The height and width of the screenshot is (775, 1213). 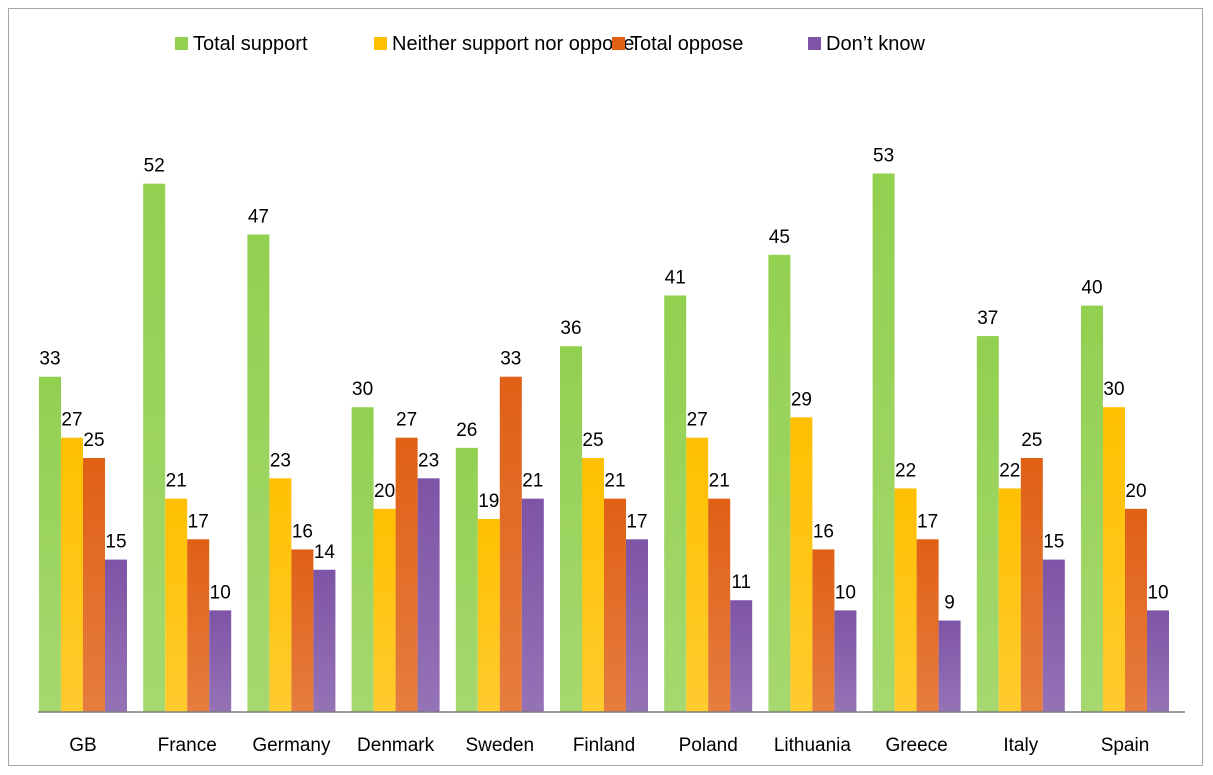 What do you see at coordinates (466, 430) in the screenshot?
I see `data-label-sweden-total-support: 26` at bounding box center [466, 430].